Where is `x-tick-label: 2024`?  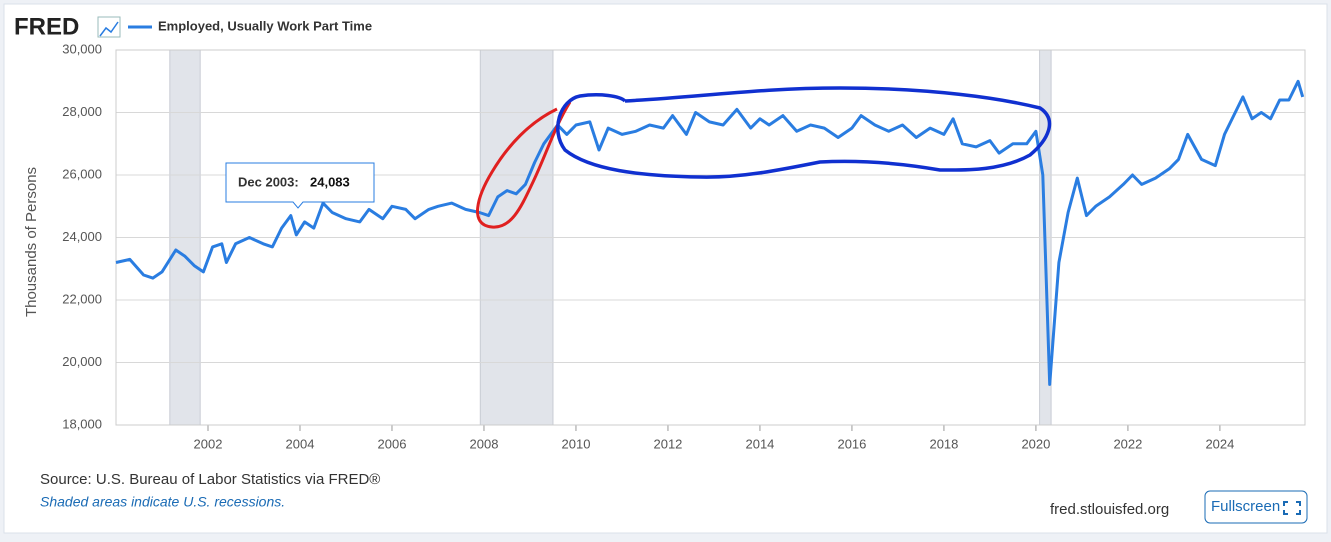 x-tick-label: 2024 is located at coordinates (1219, 443).